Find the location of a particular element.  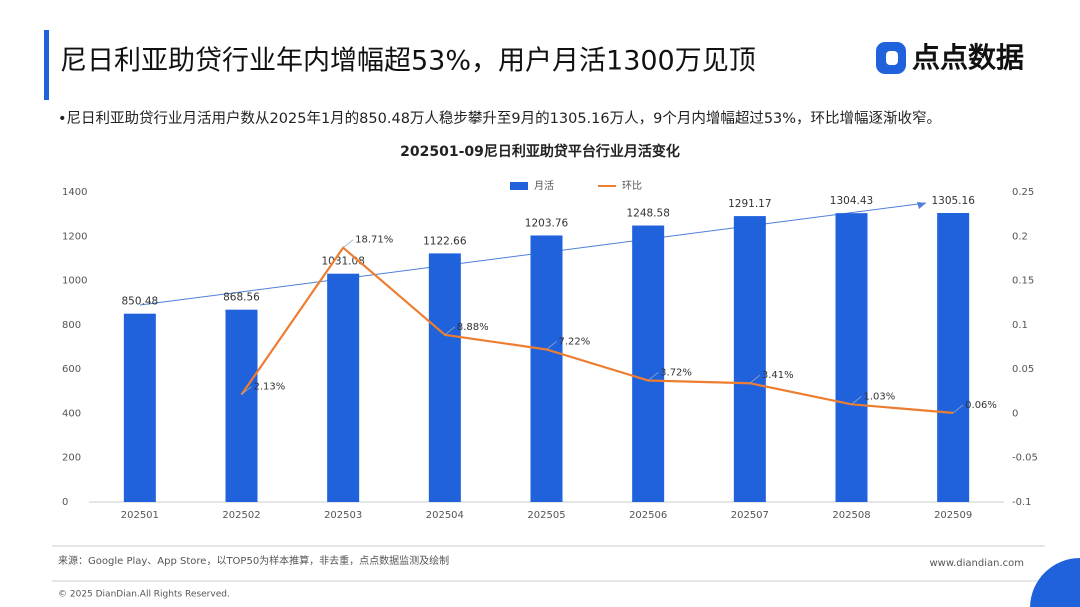

legend-label: 环比 is located at coordinates (632, 186).